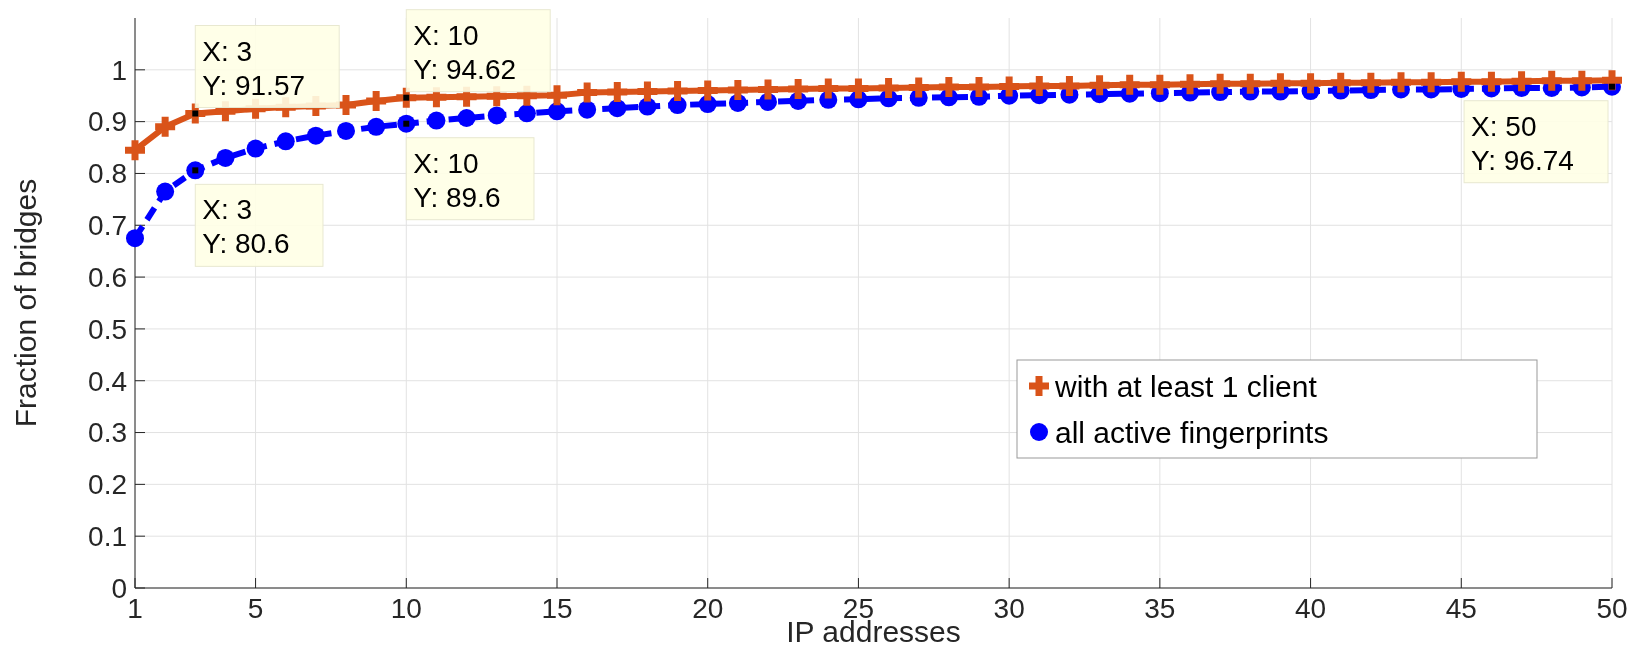 This screenshot has height=646, width=1647. I want to click on y-tick-label: 0.5, so click(107, 329).